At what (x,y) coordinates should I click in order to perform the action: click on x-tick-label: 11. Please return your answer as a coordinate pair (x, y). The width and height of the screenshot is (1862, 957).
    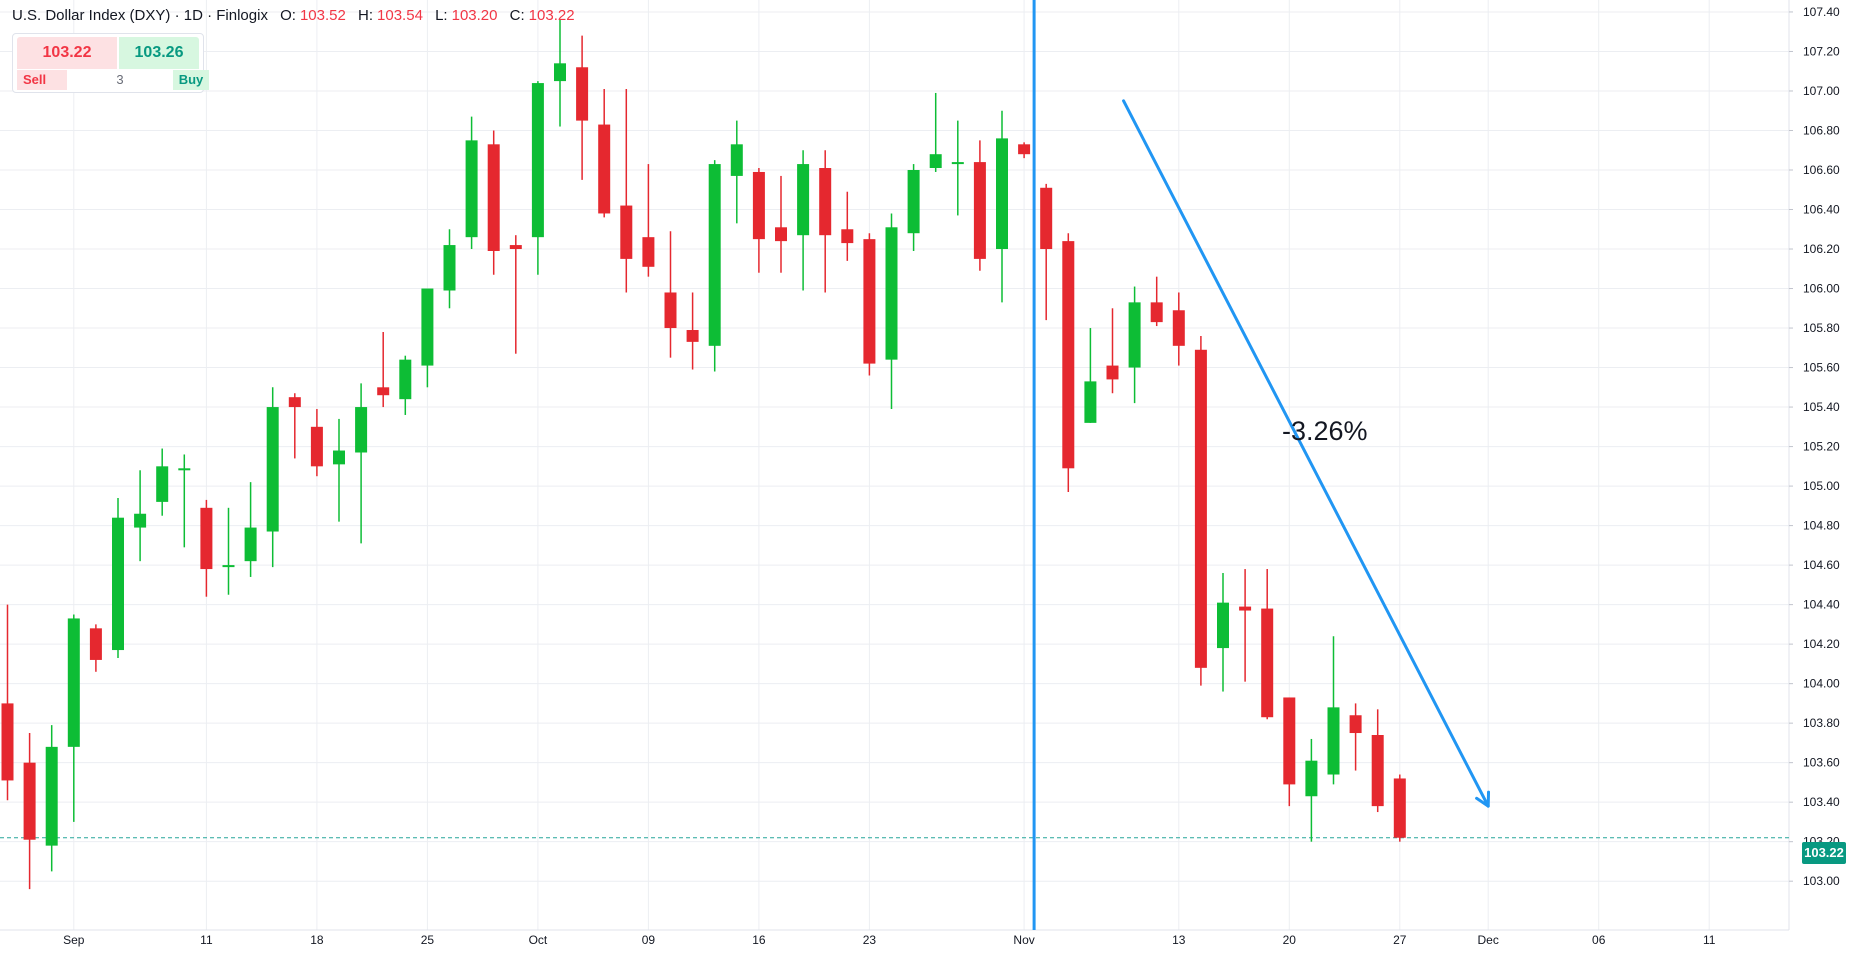
    Looking at the image, I should click on (1709, 940).